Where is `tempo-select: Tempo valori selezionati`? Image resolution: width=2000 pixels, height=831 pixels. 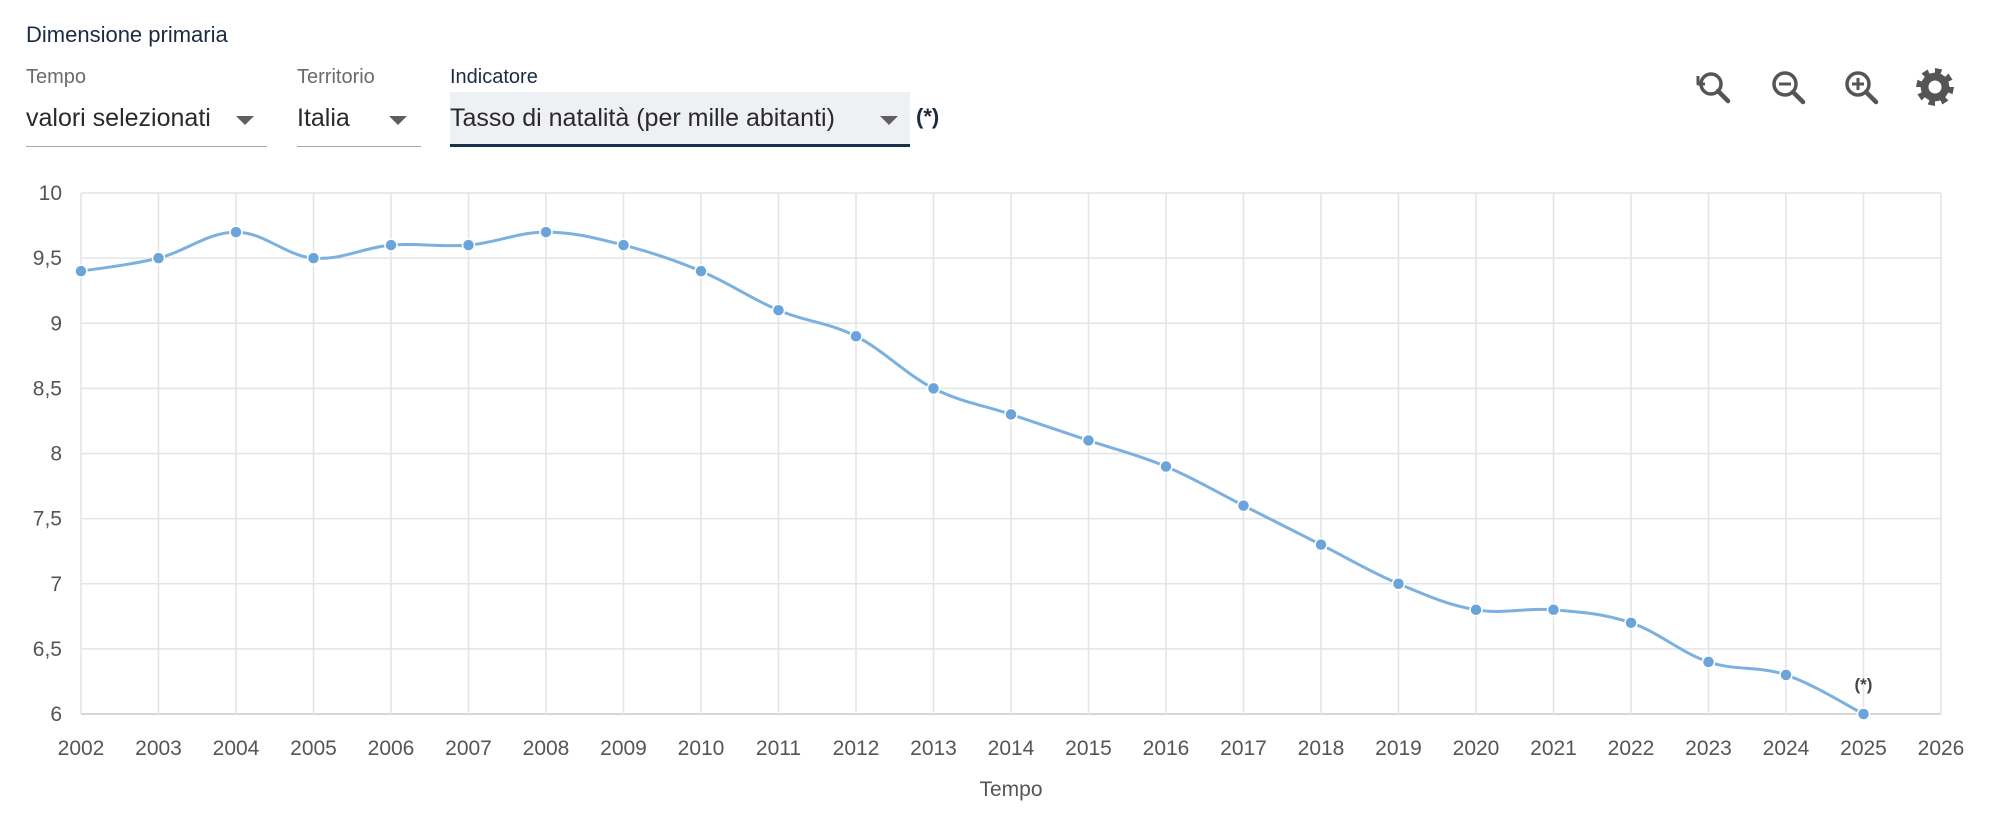
tempo-select: Tempo valori selezionati is located at coordinates (146, 104).